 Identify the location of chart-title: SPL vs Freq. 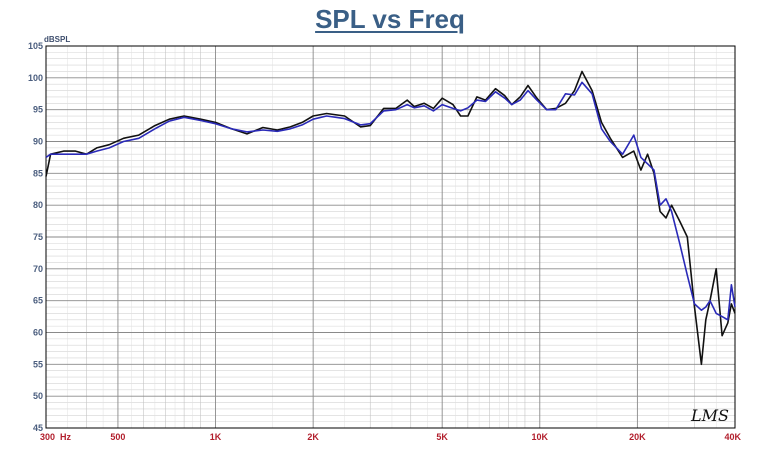
(390, 19).